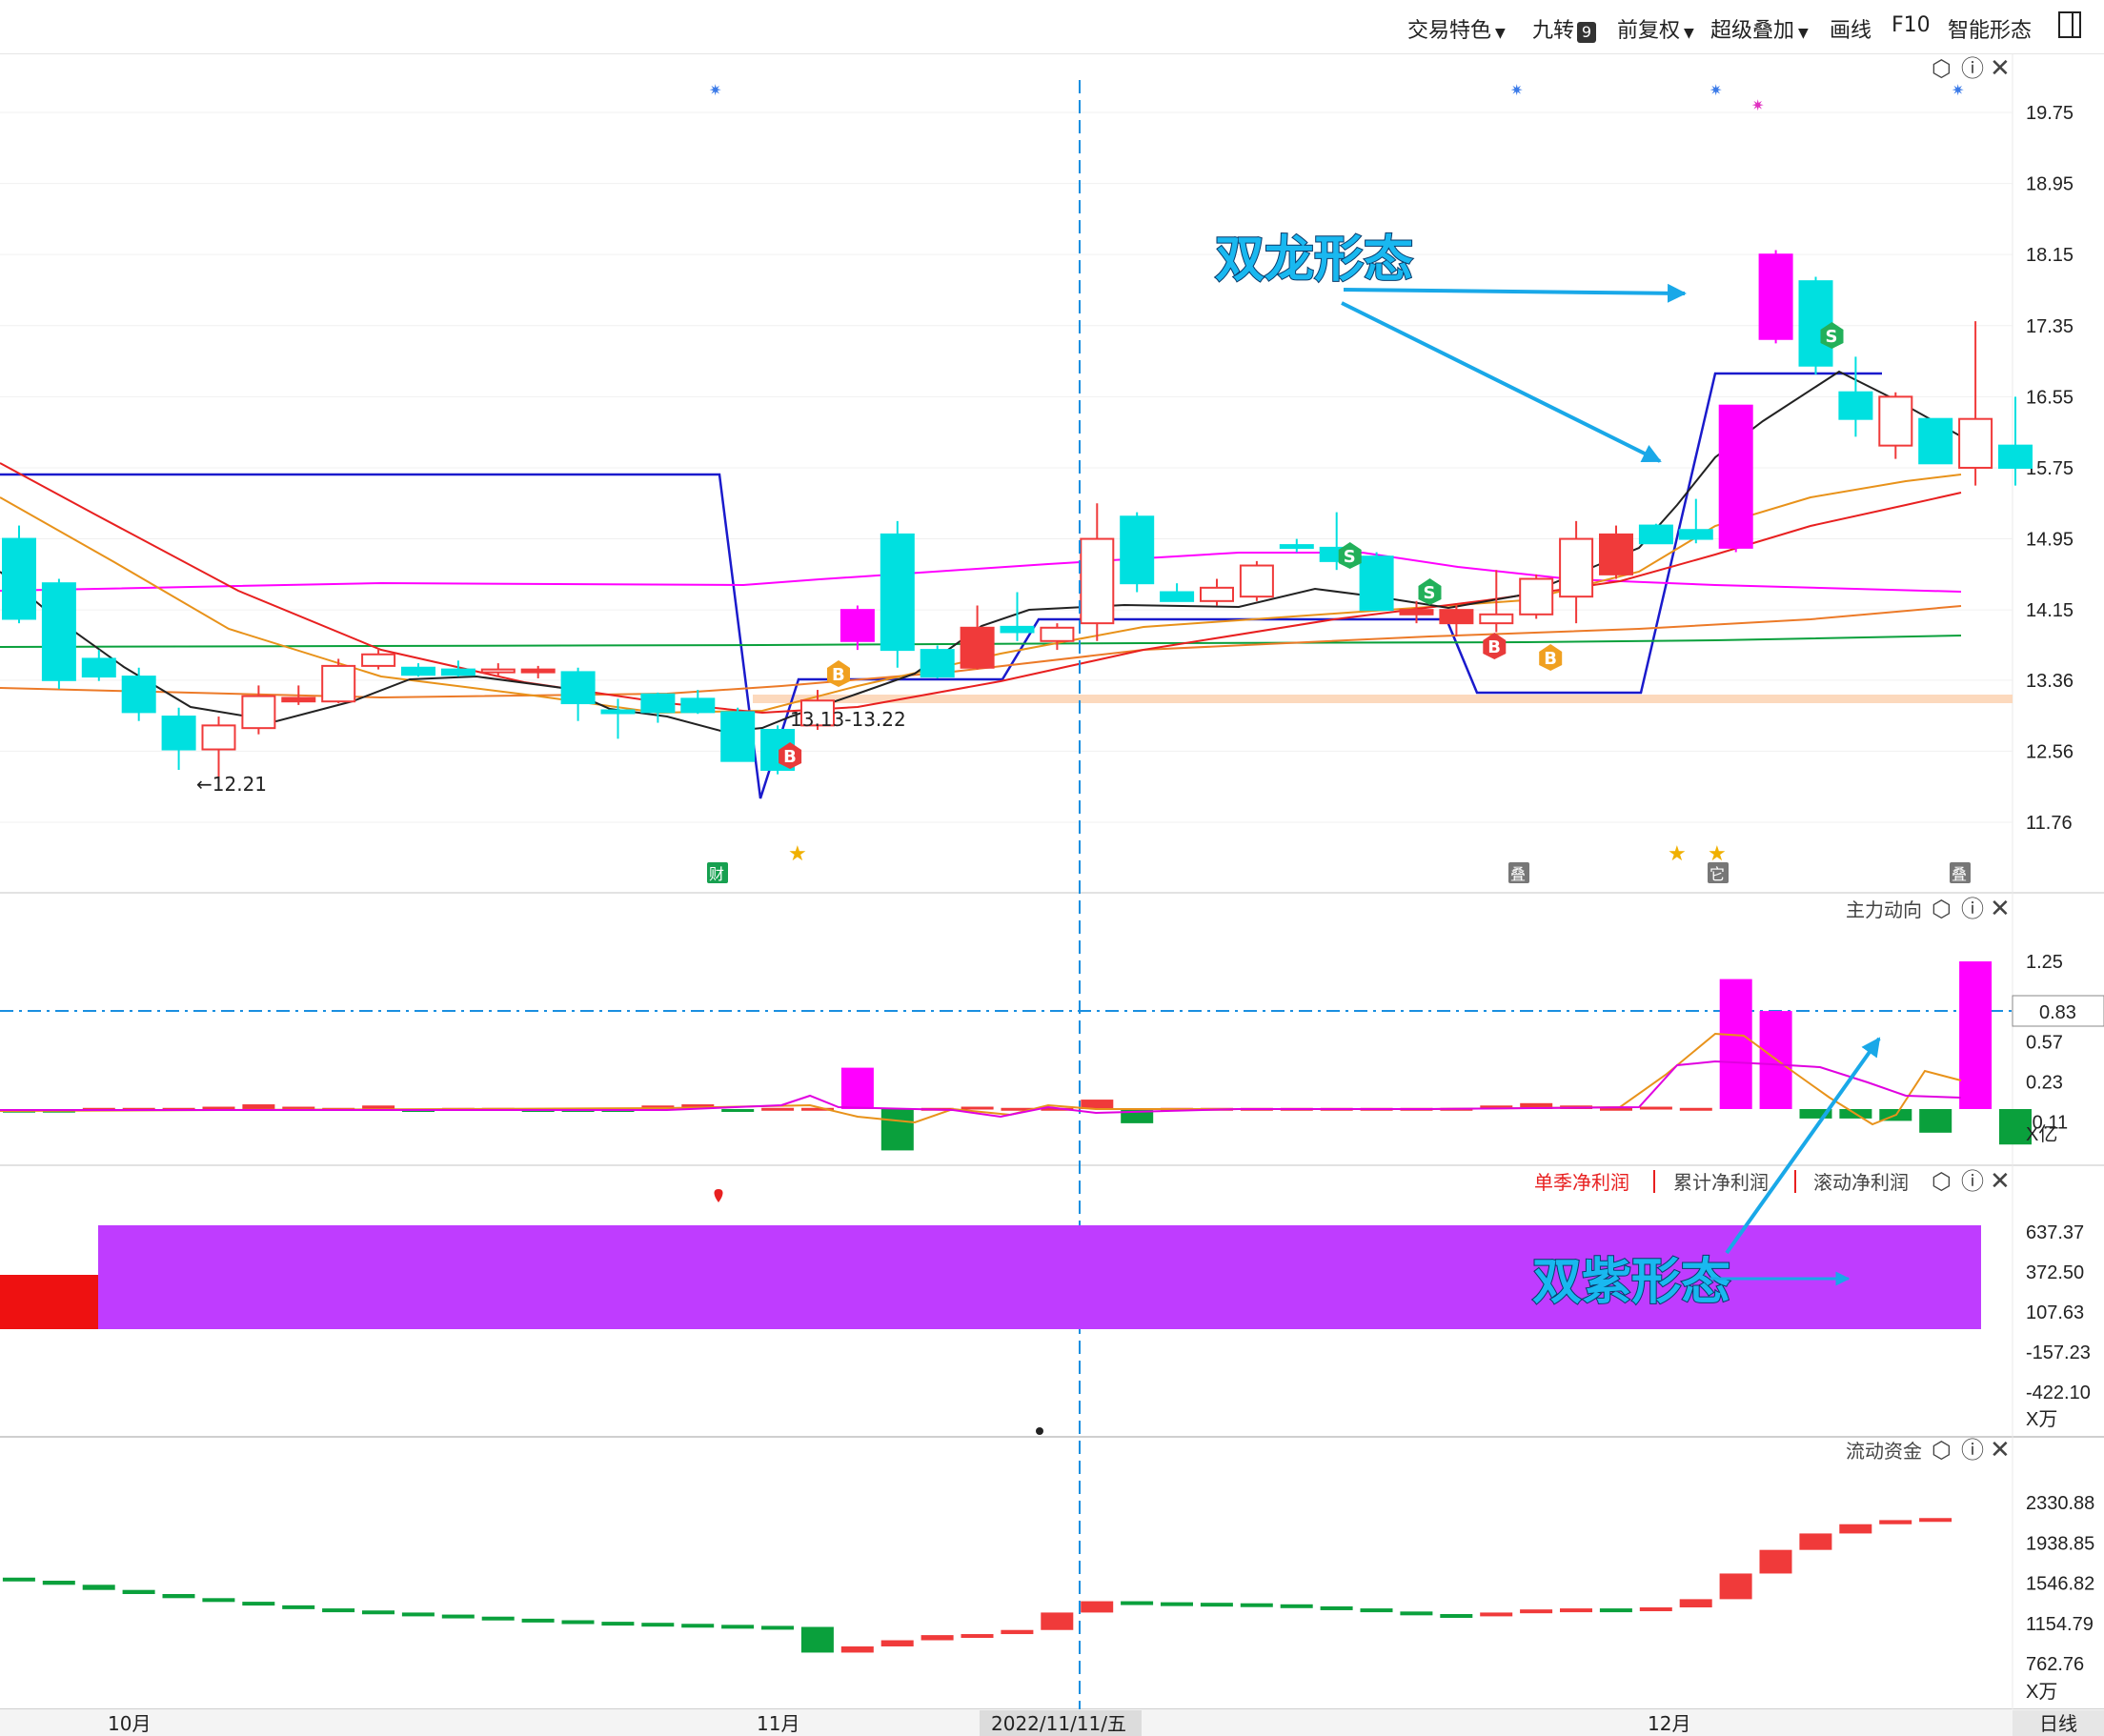 This screenshot has width=2104, height=1736. I want to click on force-unit: X亿, so click(2042, 1134).